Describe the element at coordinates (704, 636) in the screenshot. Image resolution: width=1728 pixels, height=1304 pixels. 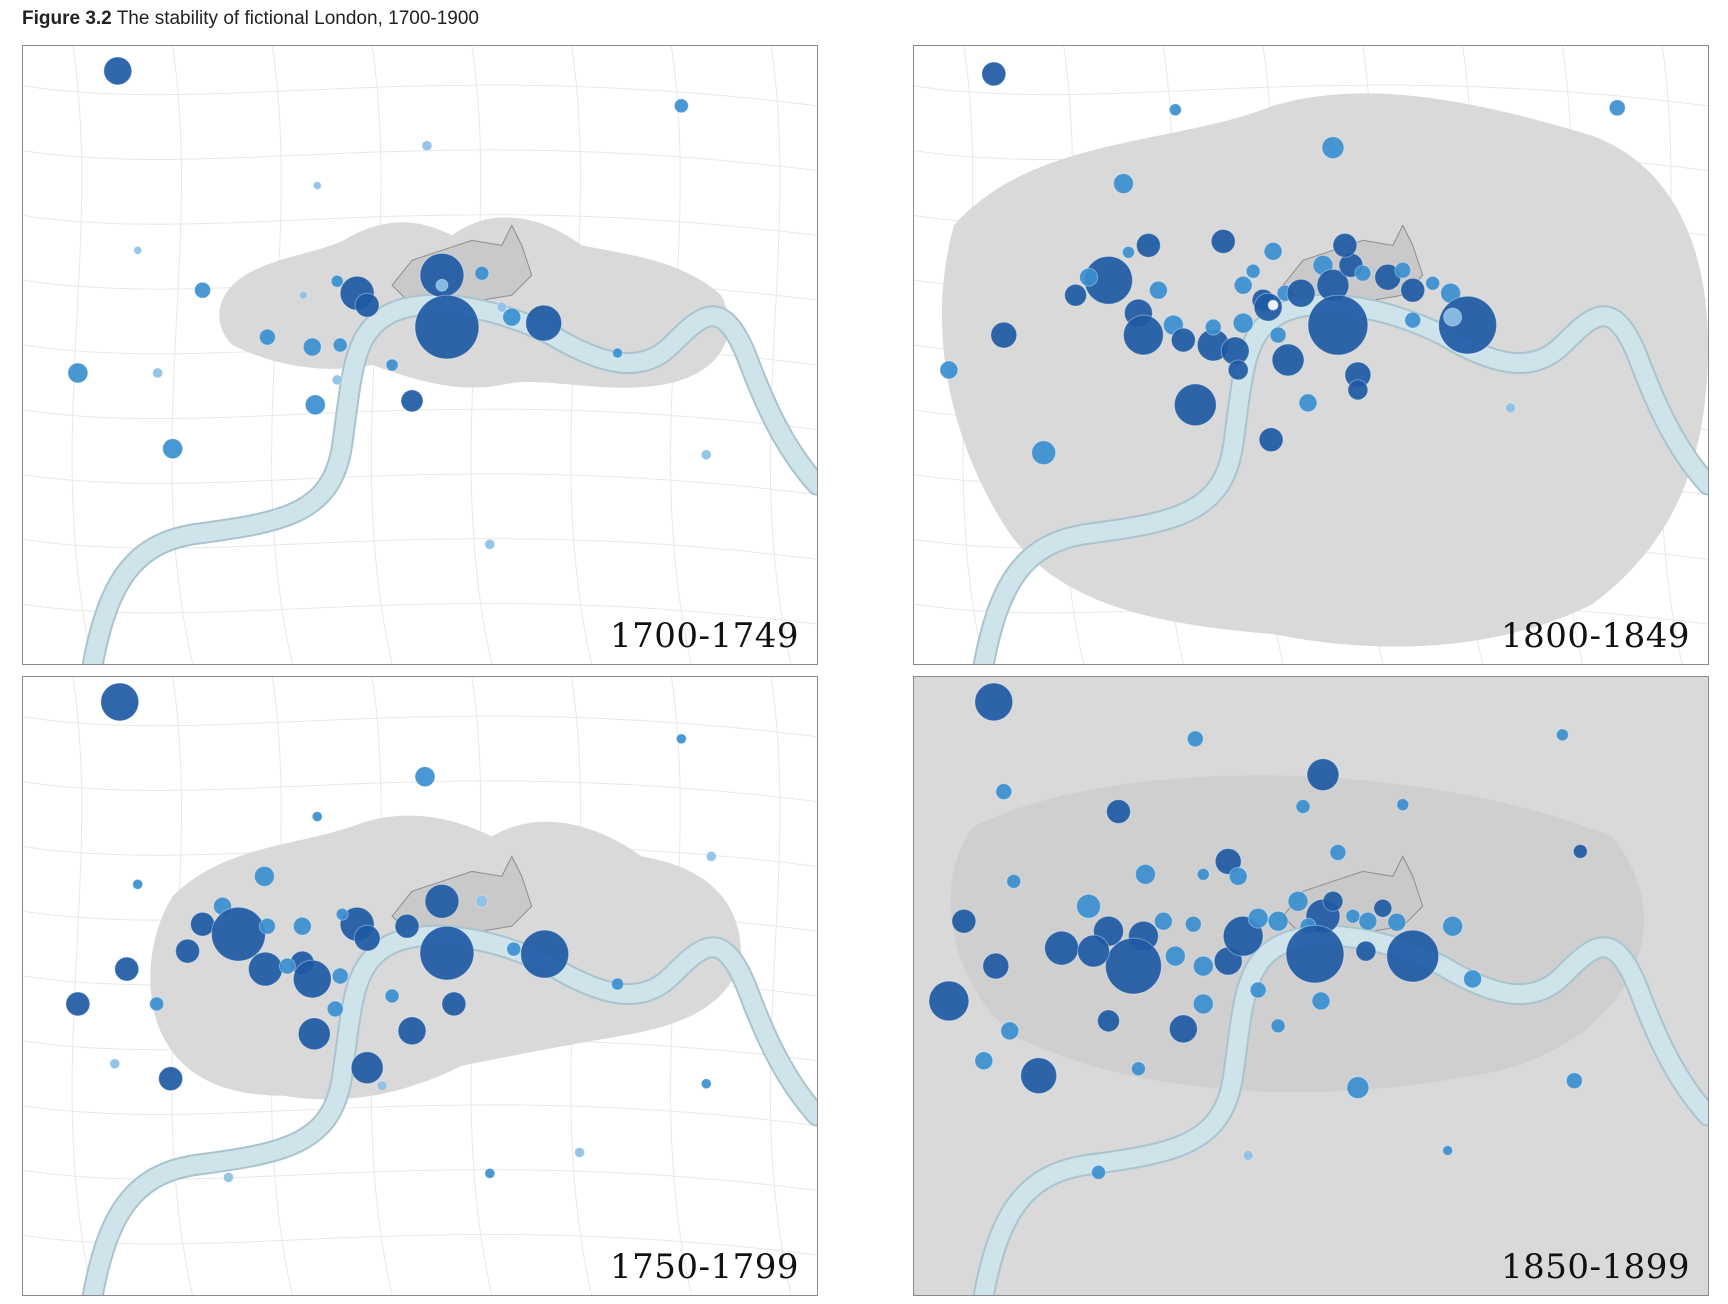
I see `period-label: 1700-1749` at that location.